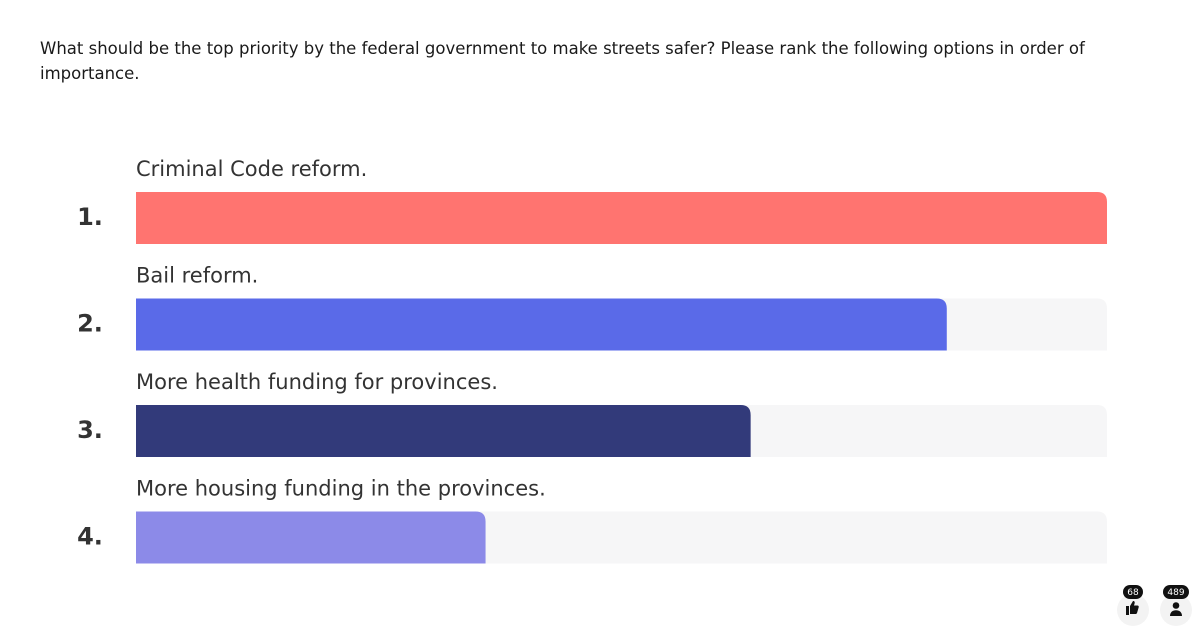 The width and height of the screenshot is (1200, 632). Describe the element at coordinates (90, 537) in the screenshot. I see `rank-label: 4.` at that location.